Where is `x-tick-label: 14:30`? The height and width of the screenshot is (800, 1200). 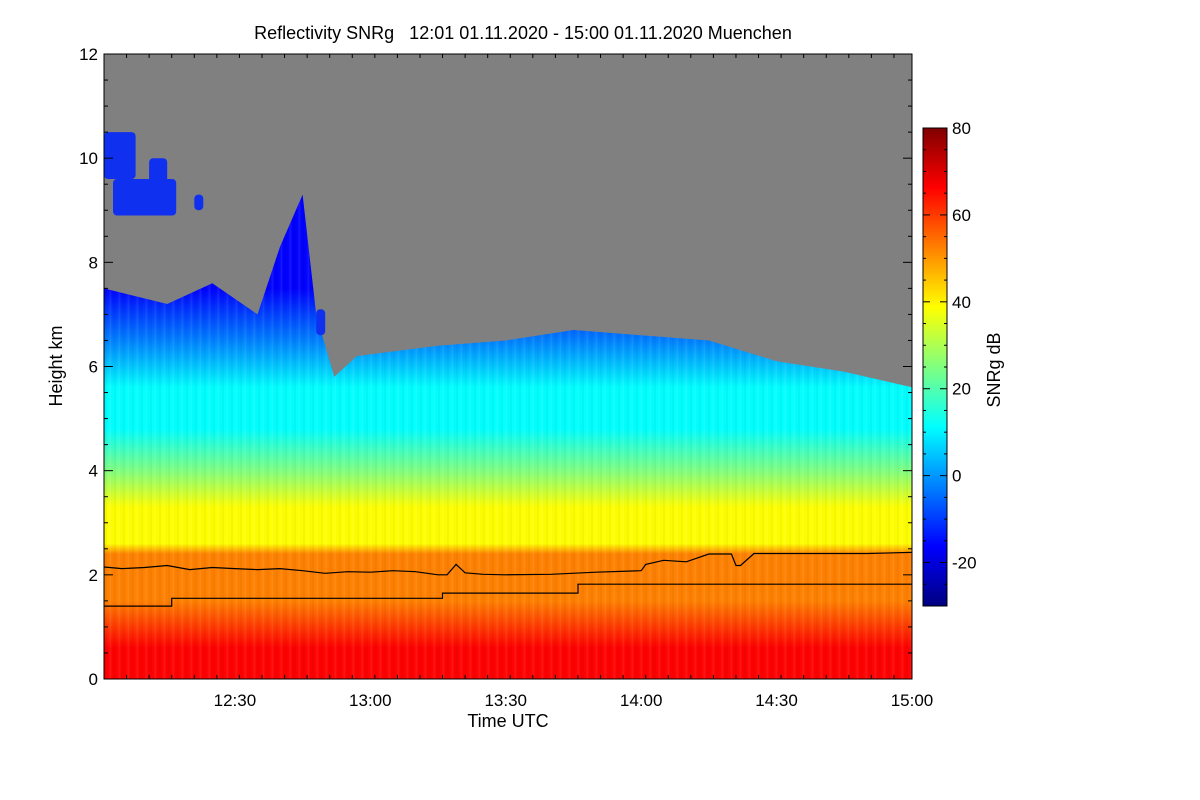
x-tick-label: 14:30 is located at coordinates (776, 700).